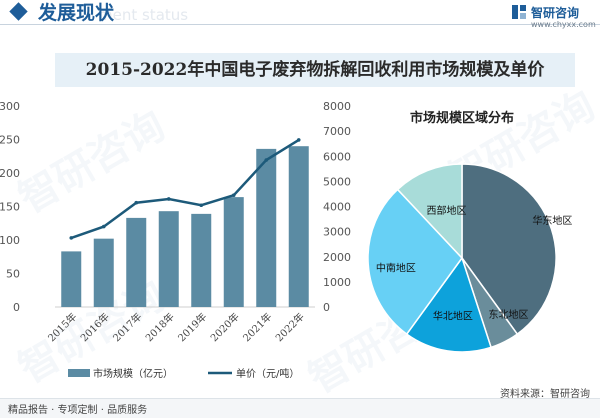 The image size is (600, 418). I want to click on section-title: 发展现状, so click(76, 13).